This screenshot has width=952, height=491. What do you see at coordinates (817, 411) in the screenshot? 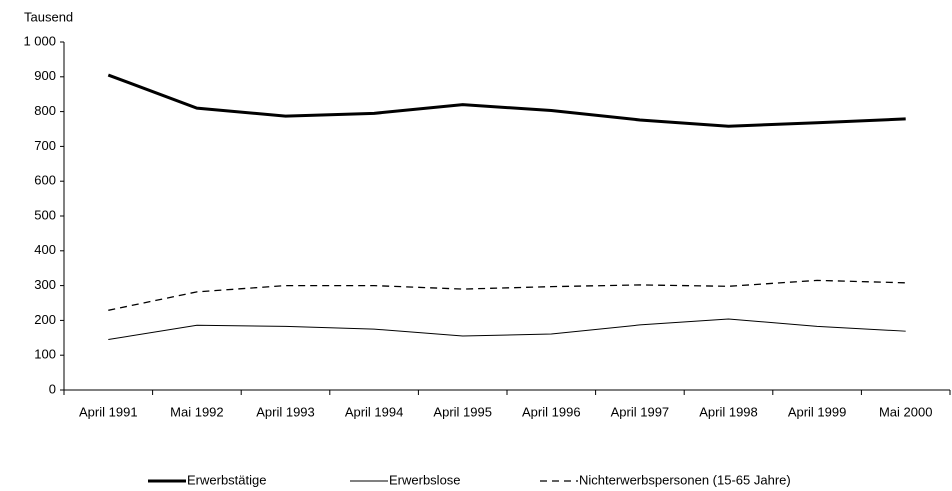
I see `x-tick-label: April 1999` at bounding box center [817, 411].